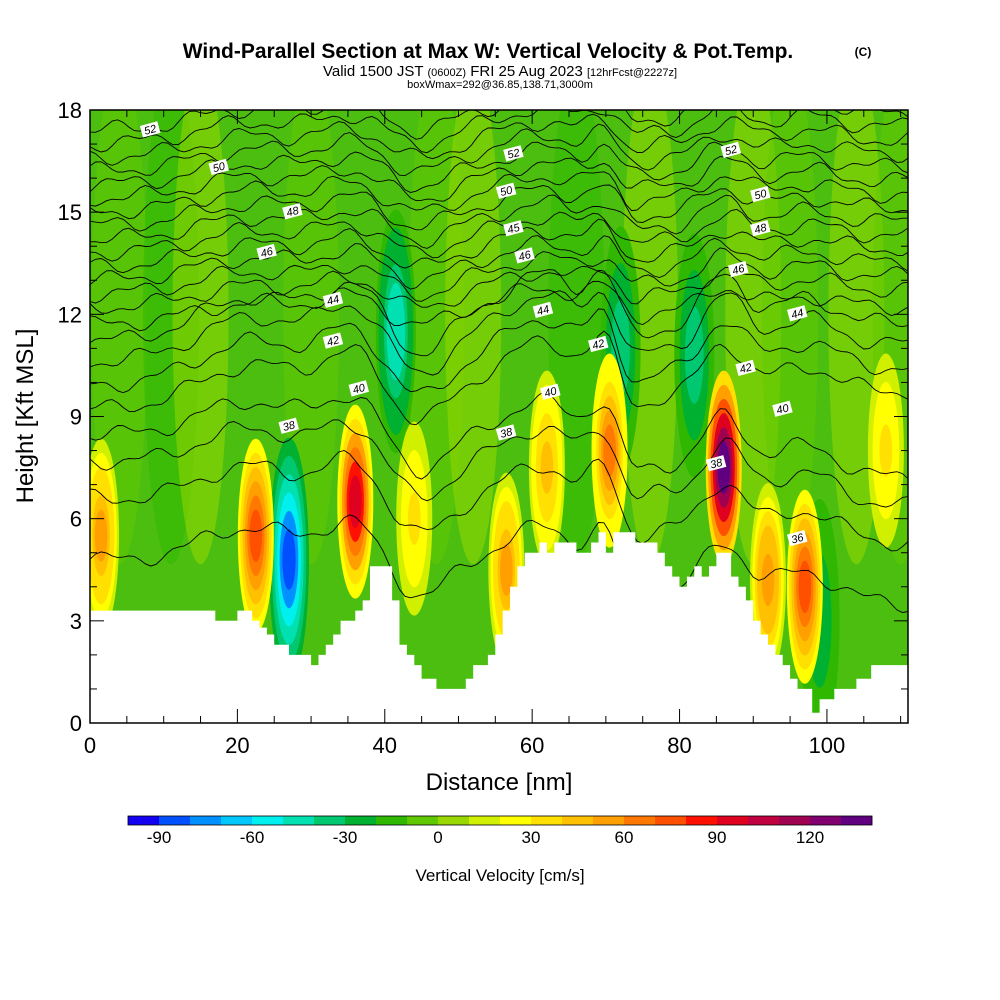 The height and width of the screenshot is (1000, 1000). I want to click on isentrope-label-text: 48, so click(761, 229).